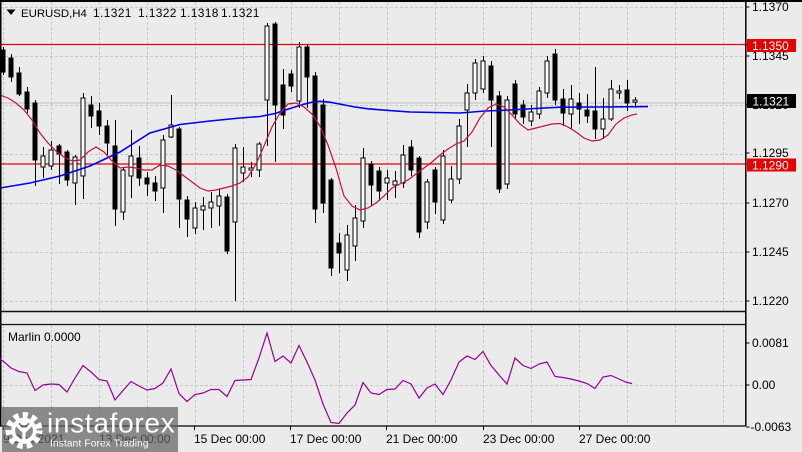 This screenshot has height=452, width=802. I want to click on svg-text: 1.1220, so click(770, 301).